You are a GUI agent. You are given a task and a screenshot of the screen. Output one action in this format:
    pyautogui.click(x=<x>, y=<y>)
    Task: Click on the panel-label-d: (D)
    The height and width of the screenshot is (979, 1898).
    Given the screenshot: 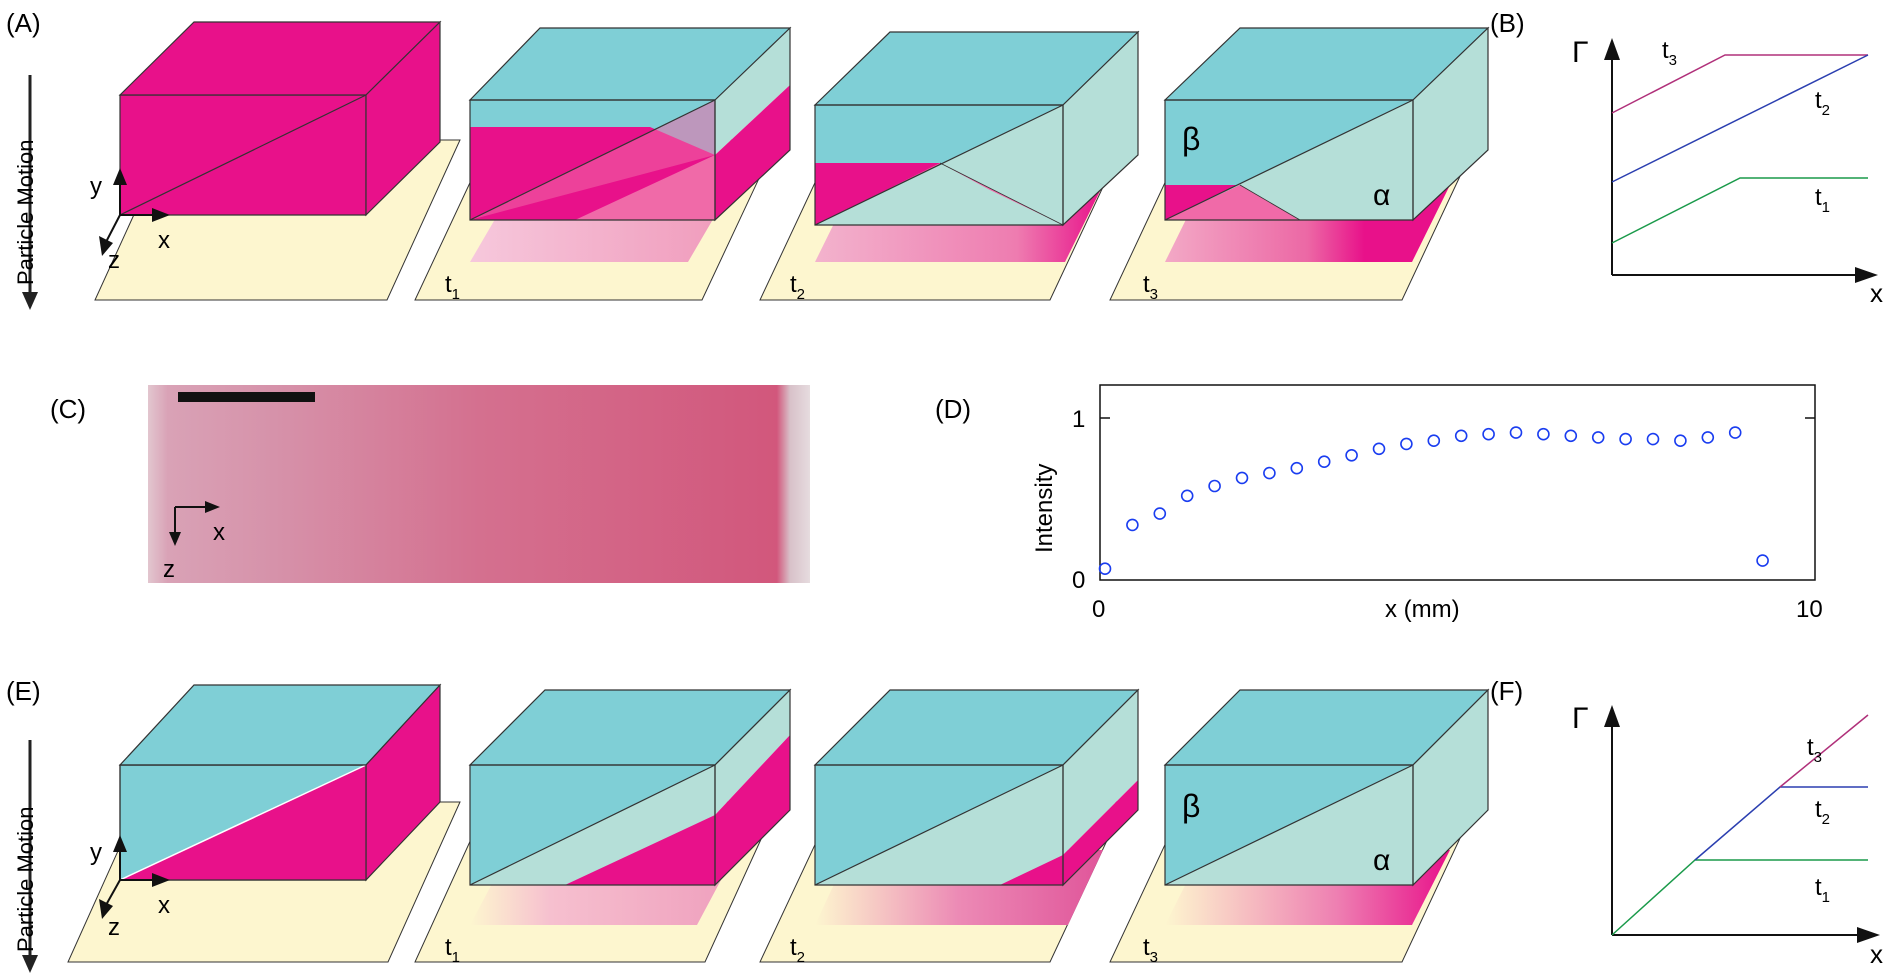 What is the action you would take?
    pyautogui.click(x=953, y=409)
    